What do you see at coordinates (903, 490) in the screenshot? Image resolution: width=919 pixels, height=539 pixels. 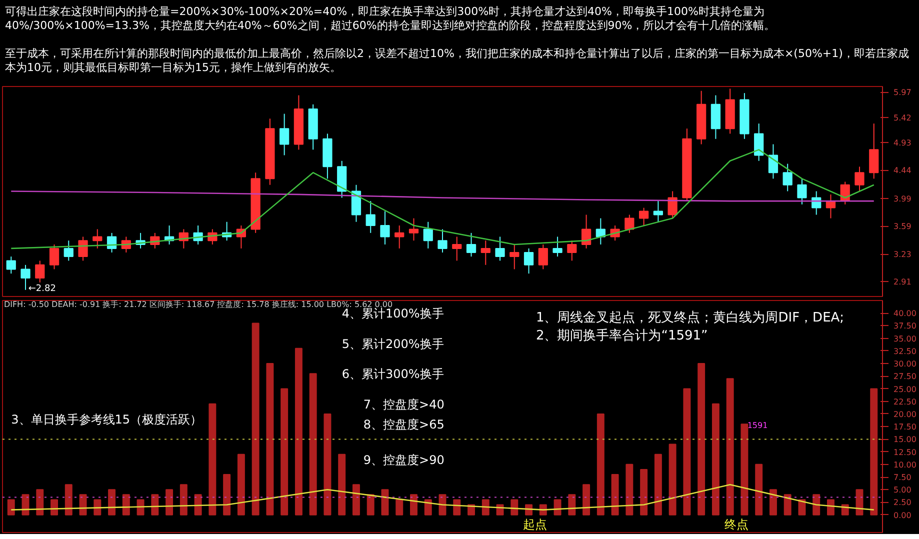 I see `y-tick-label: 5.00` at bounding box center [903, 490].